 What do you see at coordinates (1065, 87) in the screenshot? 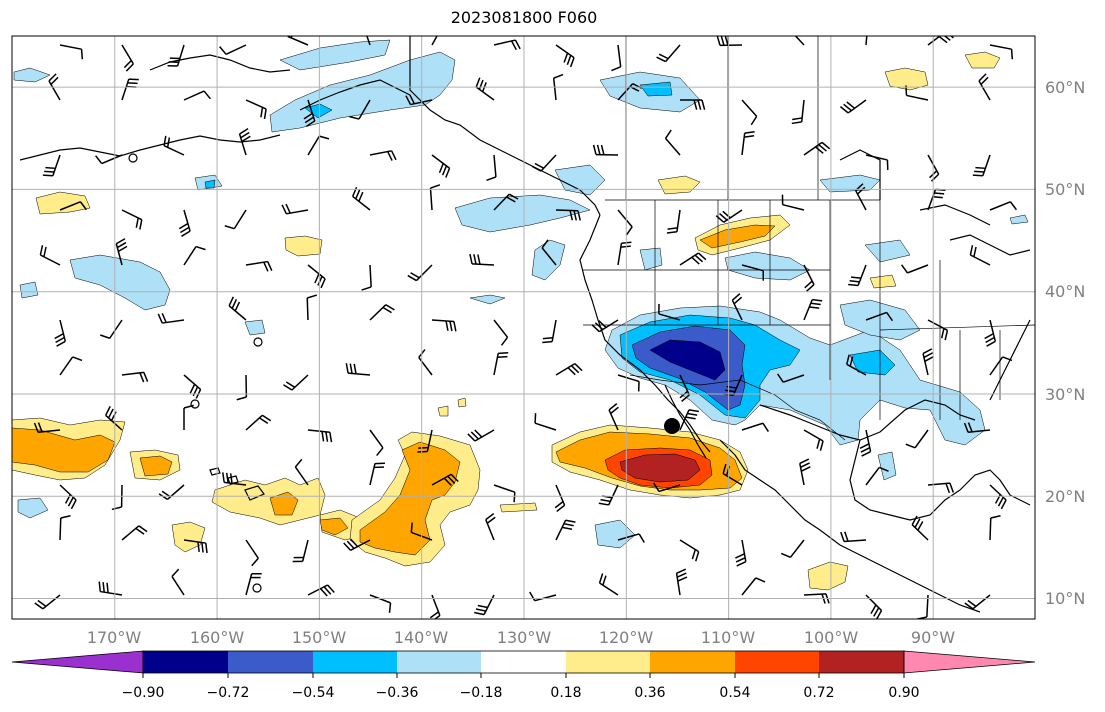
I see `lat-label: 60°N` at bounding box center [1065, 87].